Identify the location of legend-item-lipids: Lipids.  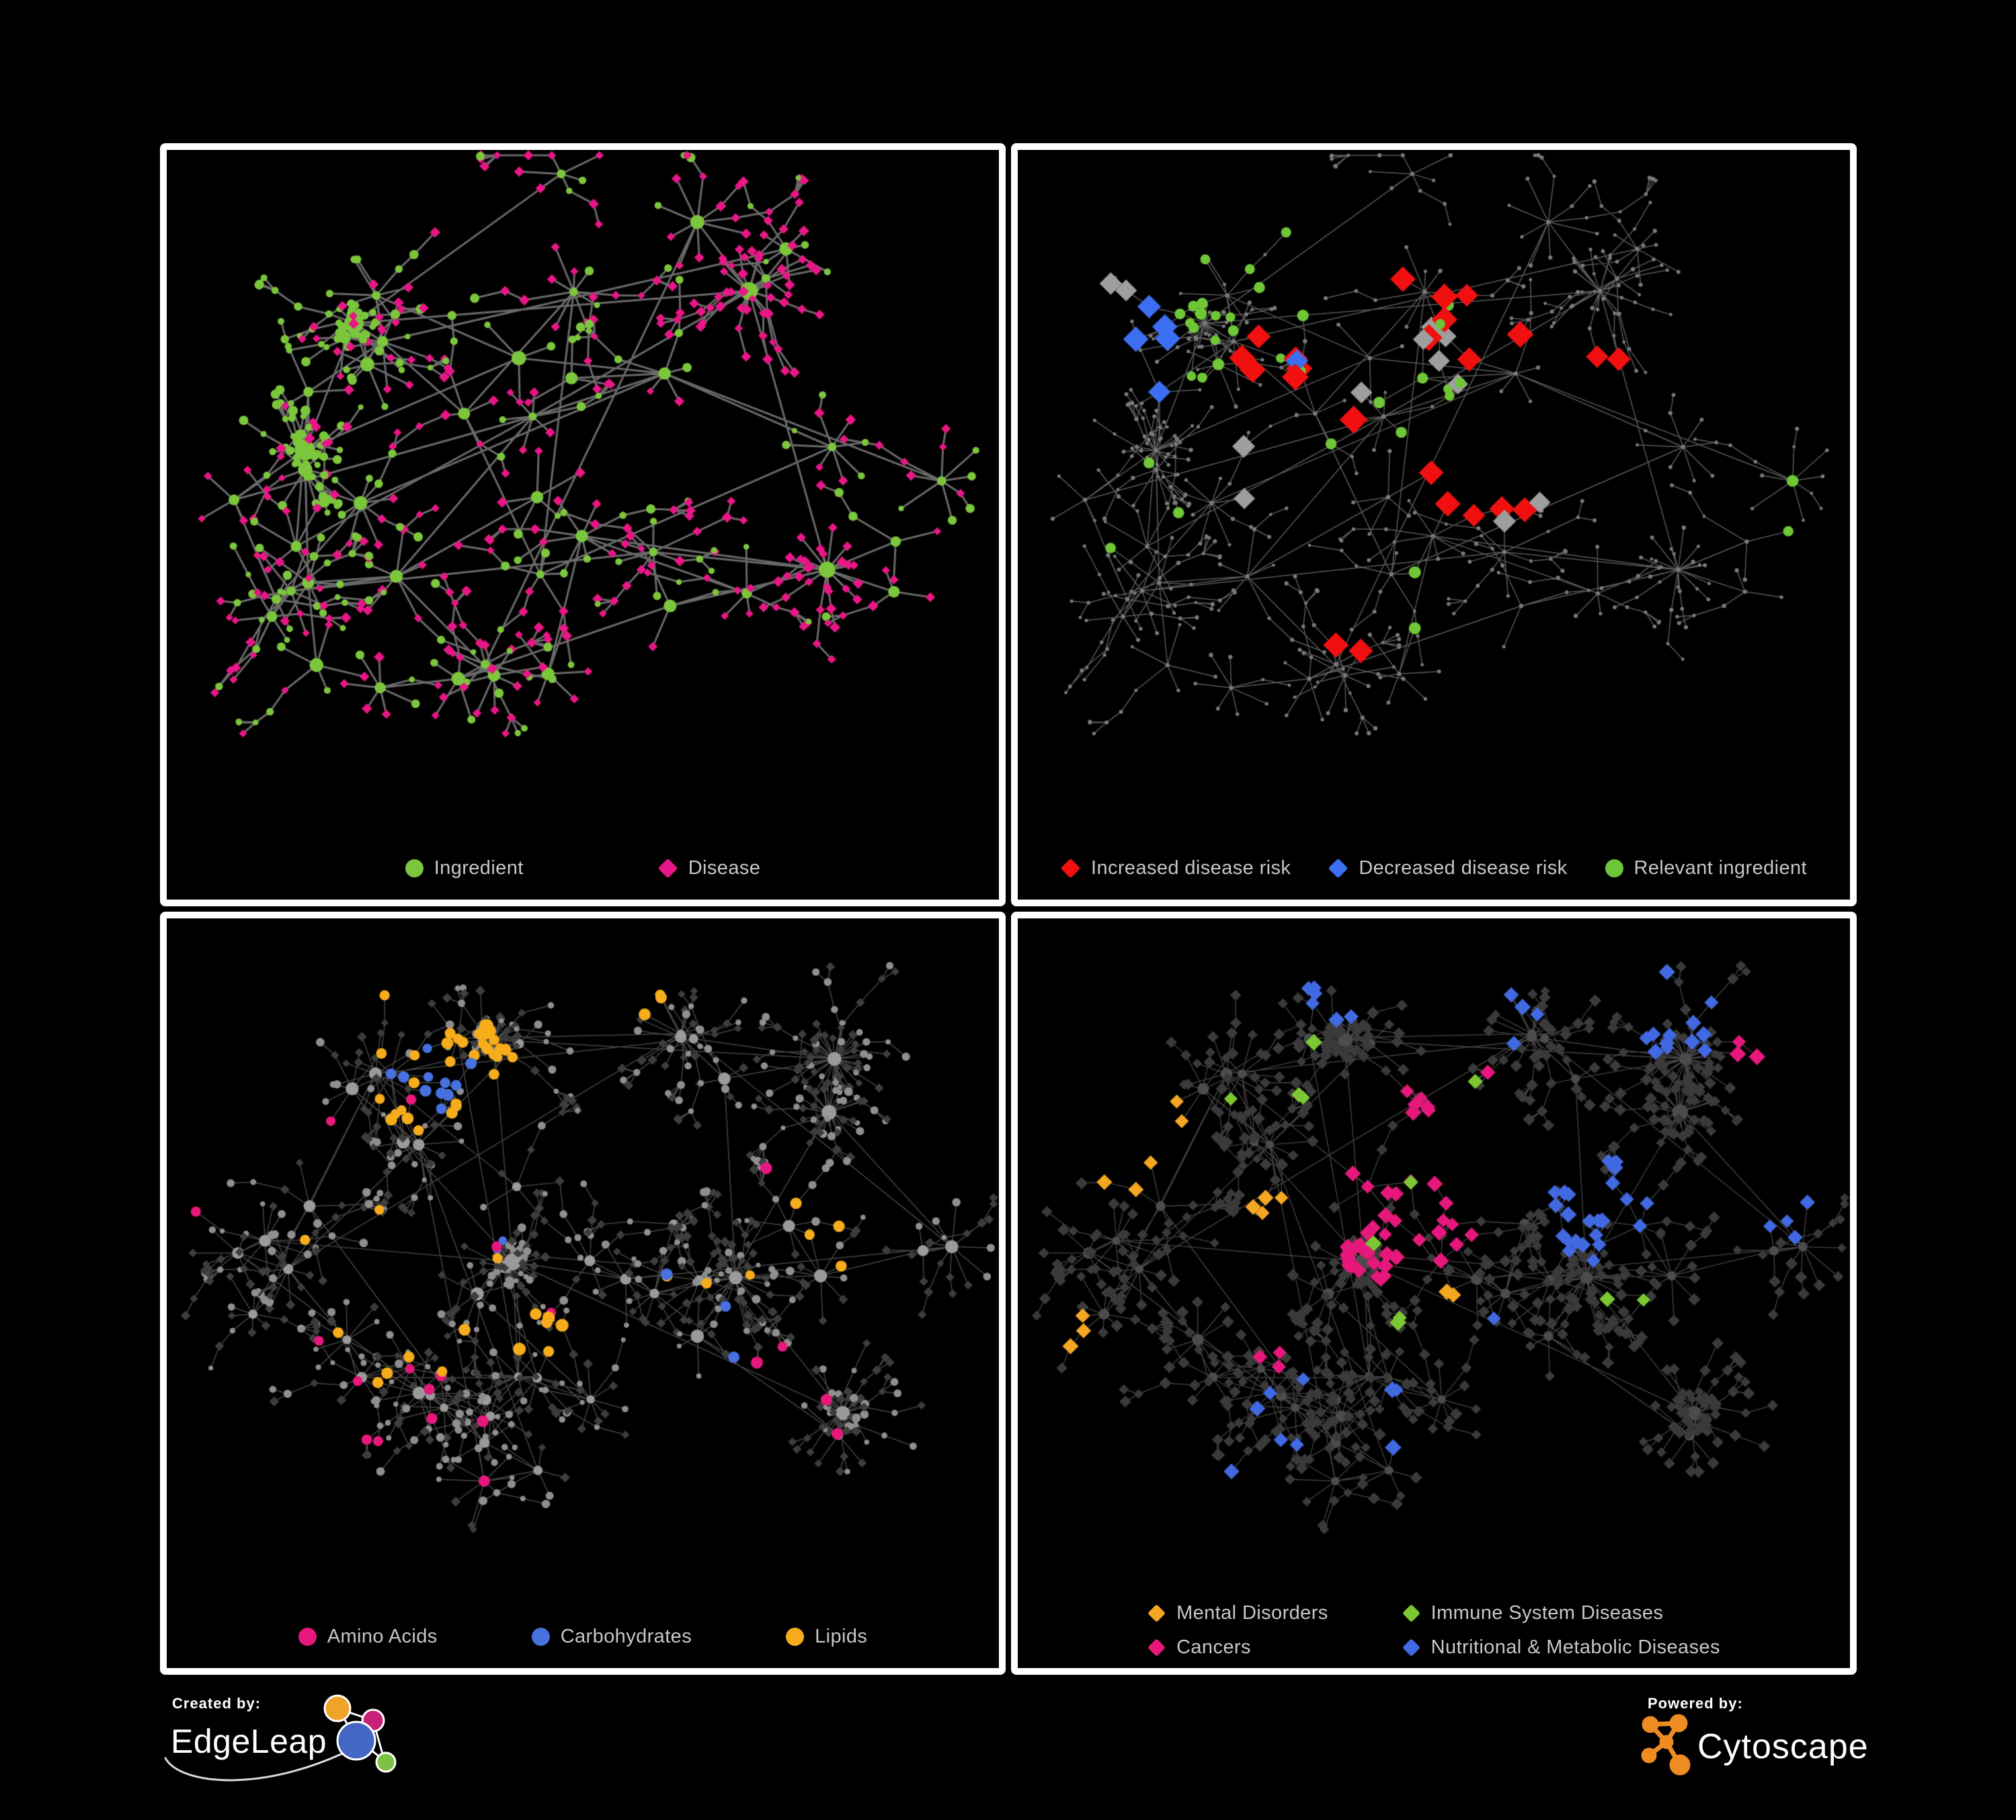
(826, 1637).